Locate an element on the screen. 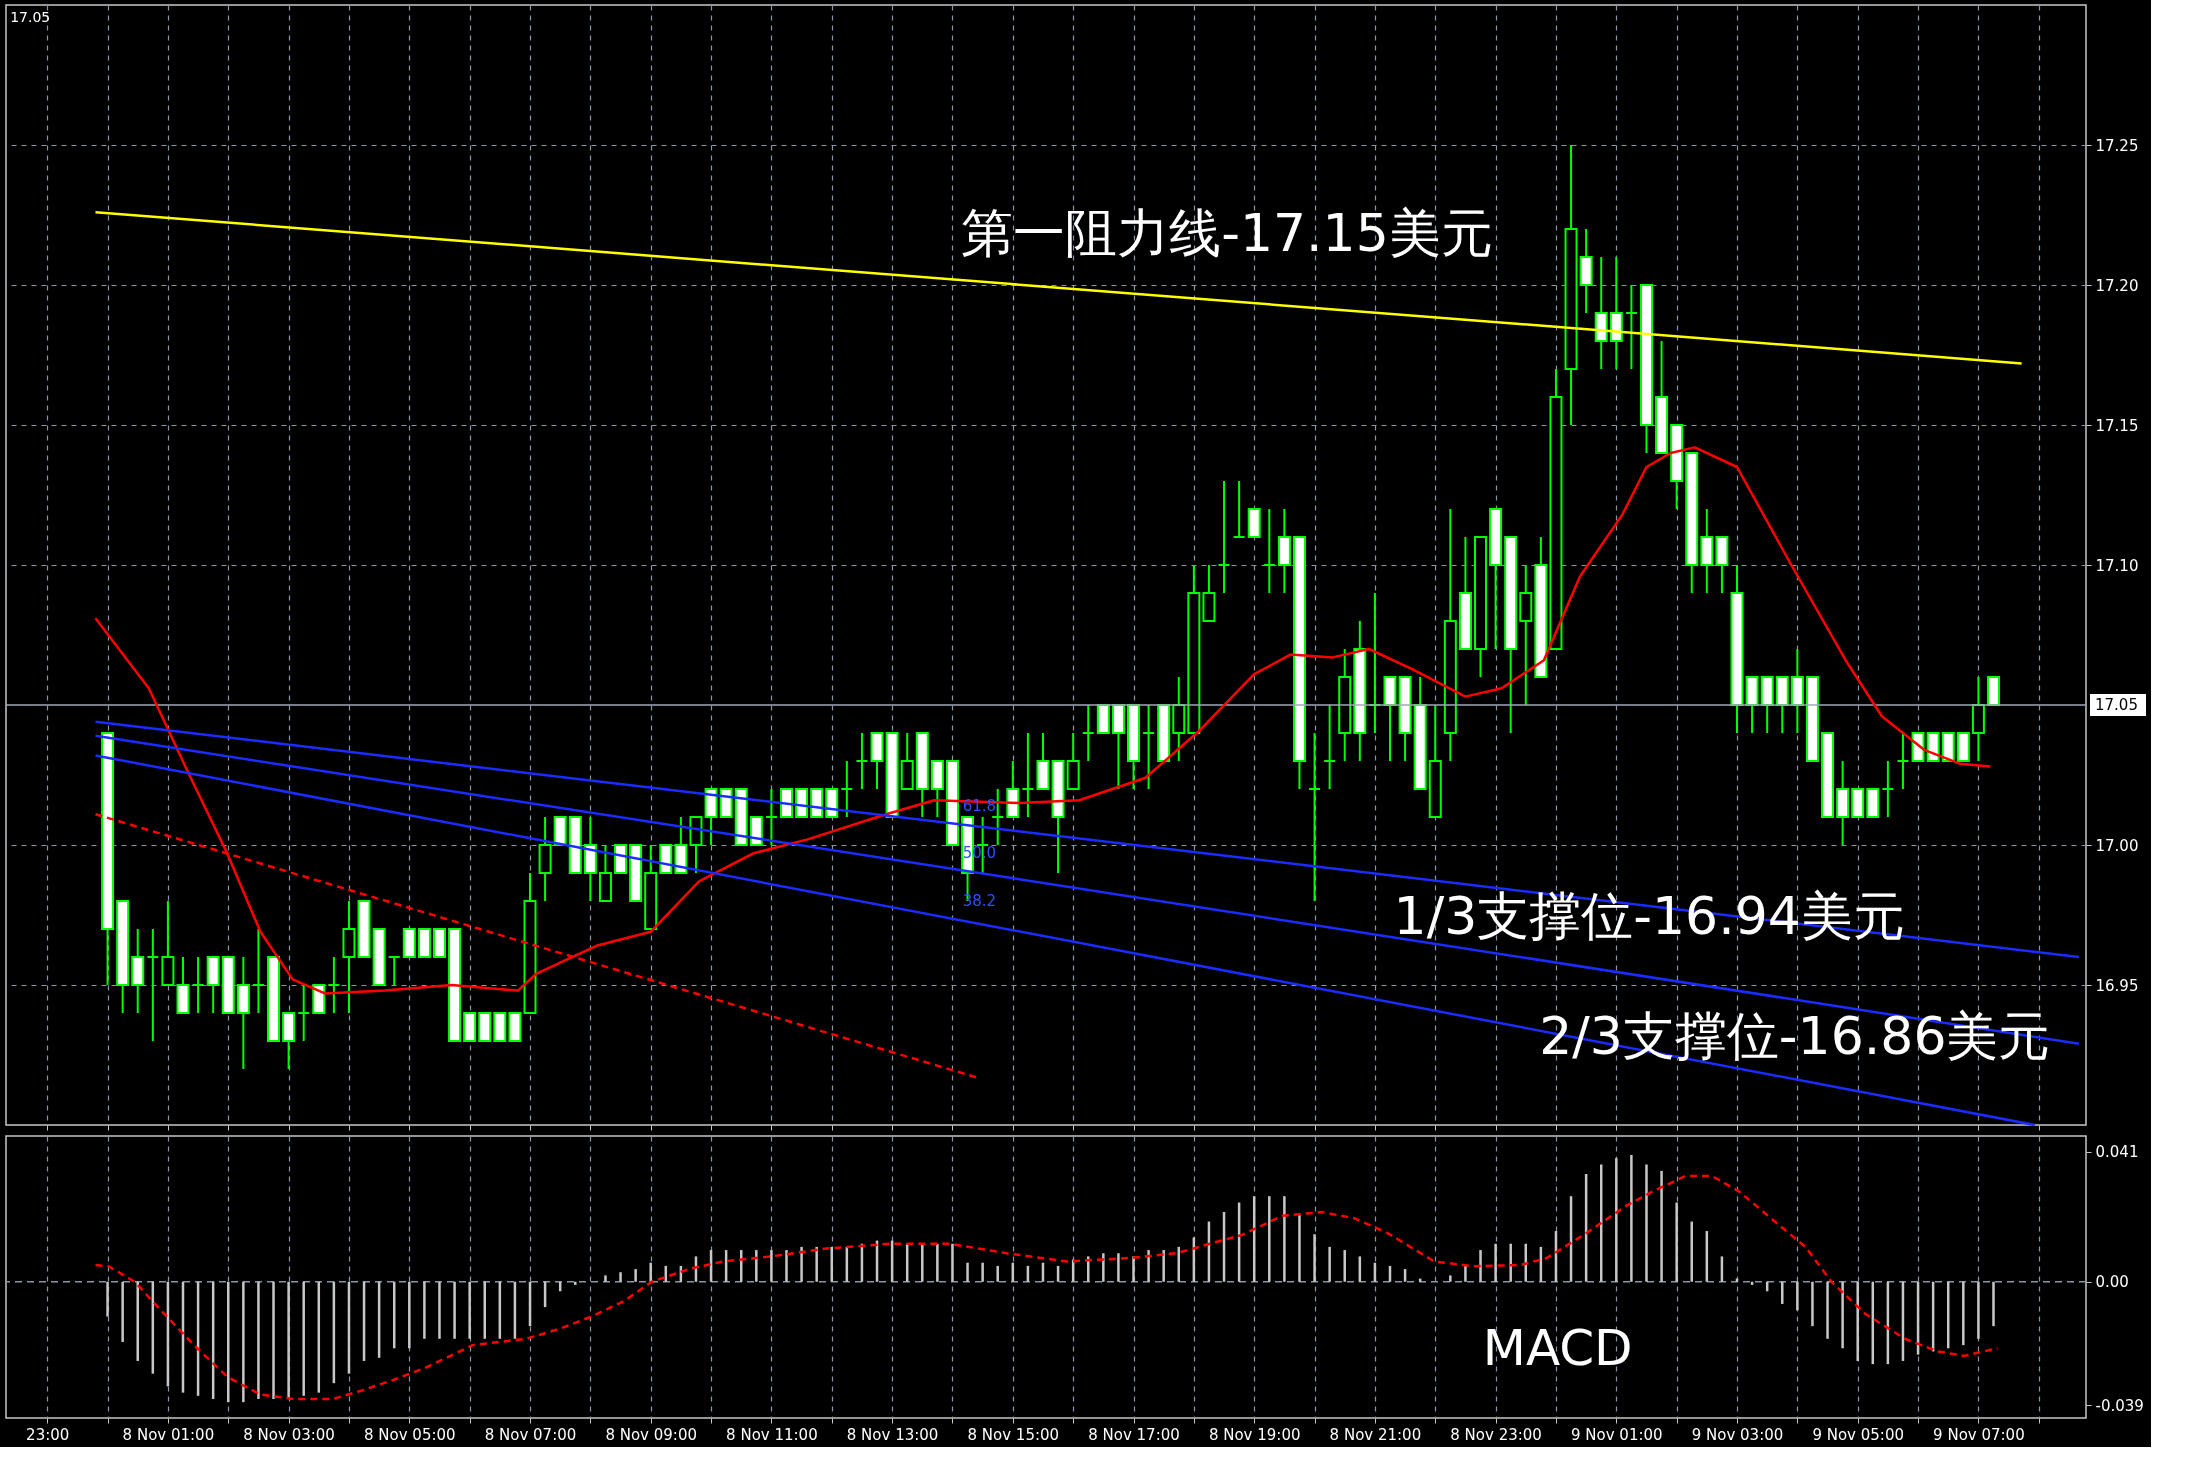  annotation: 38.2 is located at coordinates (979, 901).